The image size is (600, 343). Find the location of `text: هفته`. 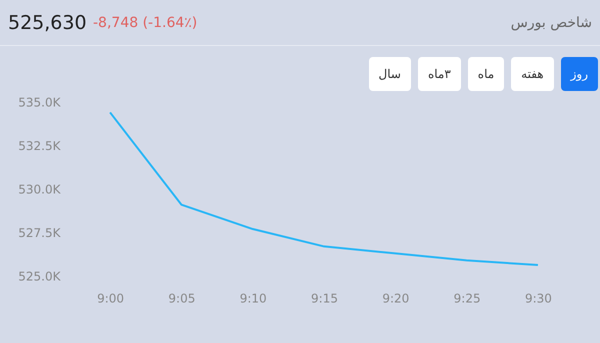

text: هفته is located at coordinates (532, 74).